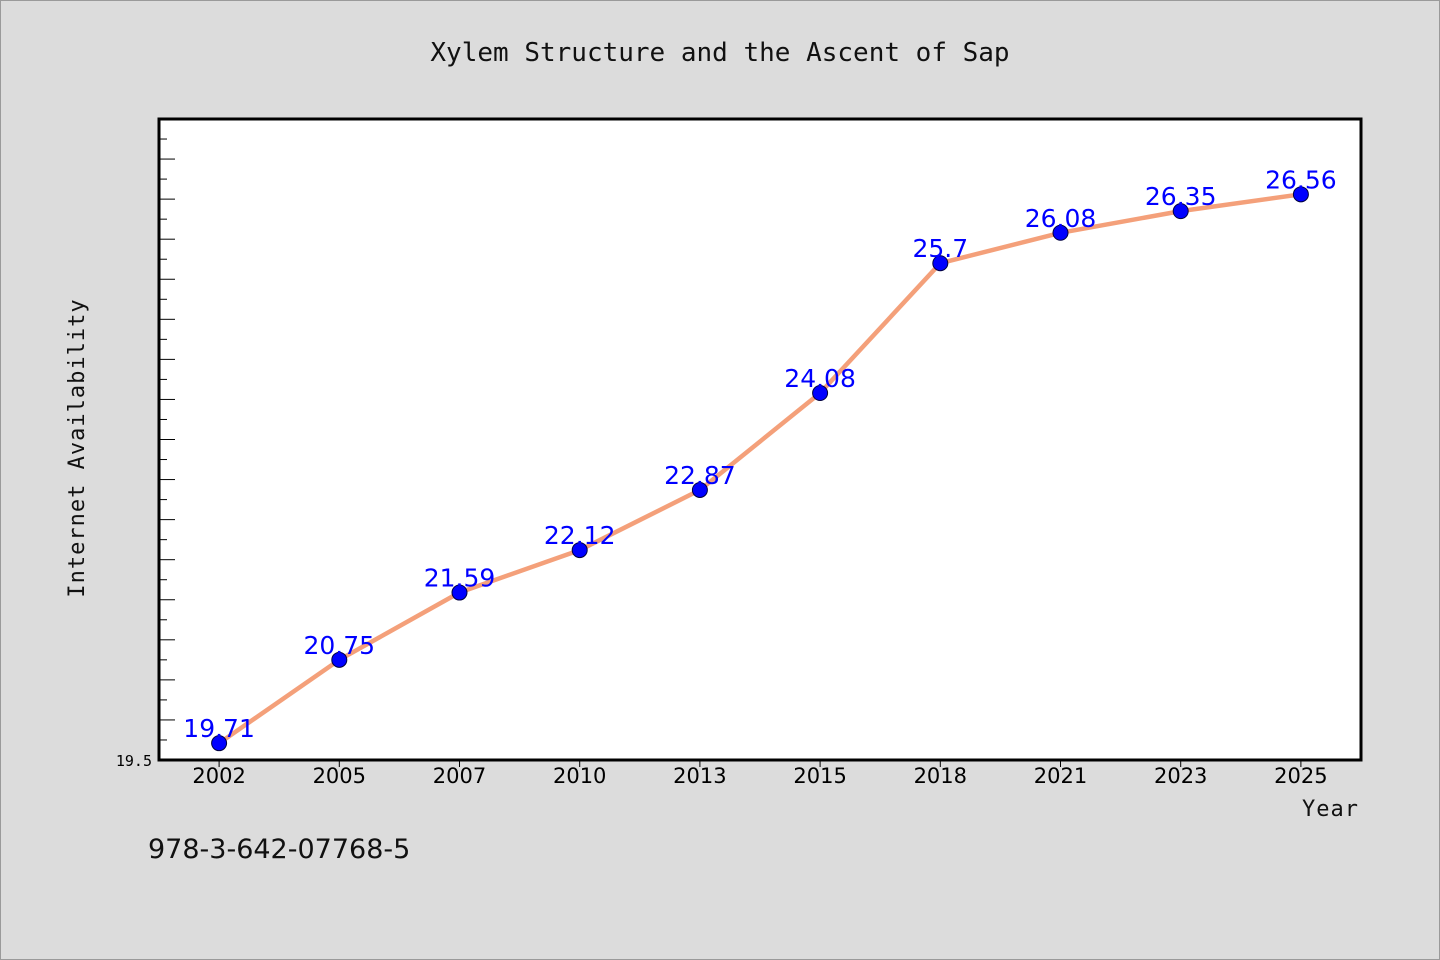 The image size is (1440, 960). What do you see at coordinates (219, 728) in the screenshot?
I see `data-label: 19.71` at bounding box center [219, 728].